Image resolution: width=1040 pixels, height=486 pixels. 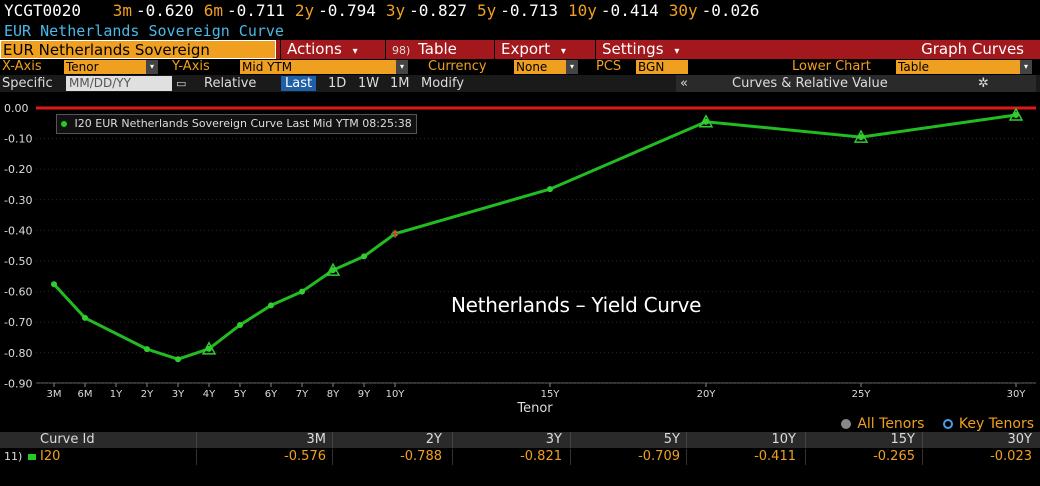 What do you see at coordinates (54, 394) in the screenshot?
I see `x-tick-label: 3M` at bounding box center [54, 394].